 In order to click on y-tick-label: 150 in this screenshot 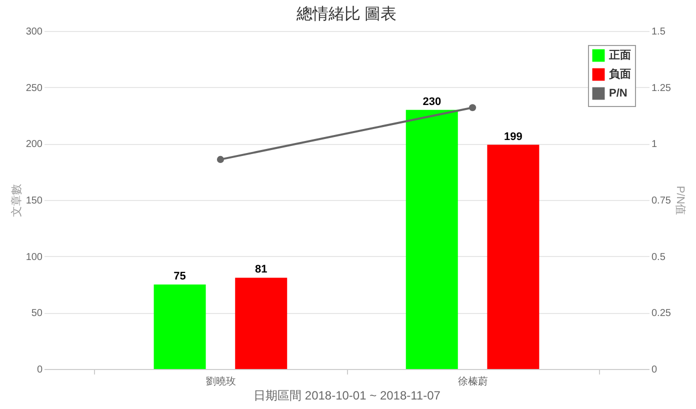, I will do `click(34, 201)`.